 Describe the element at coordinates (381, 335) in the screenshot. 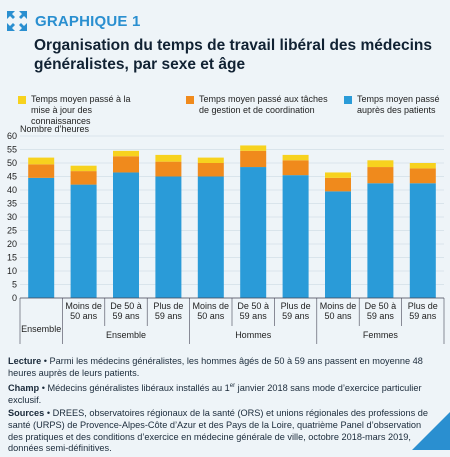

I see `x-group-label: Femmes` at that location.